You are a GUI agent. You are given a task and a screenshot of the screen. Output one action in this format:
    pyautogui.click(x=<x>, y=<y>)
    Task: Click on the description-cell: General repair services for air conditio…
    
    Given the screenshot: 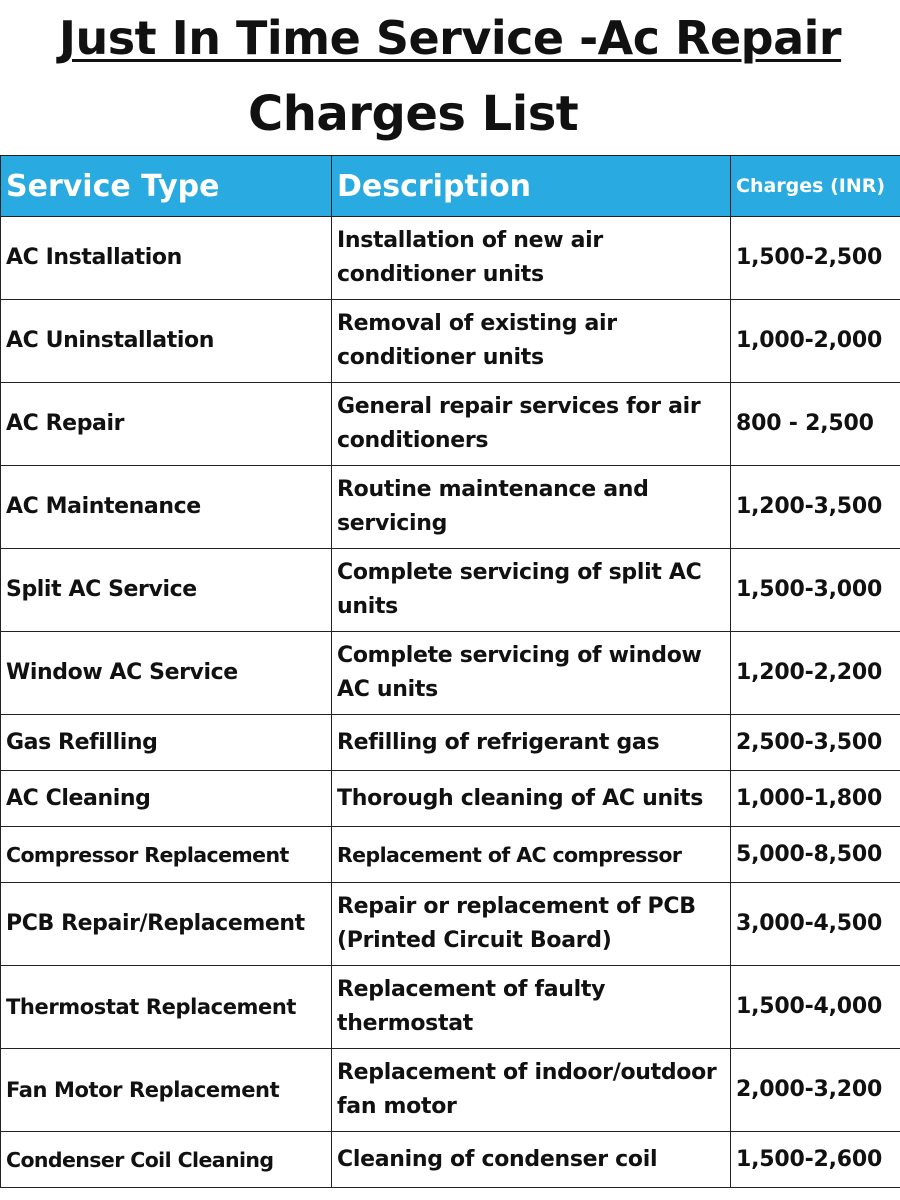 What is the action you would take?
    pyautogui.click(x=531, y=424)
    